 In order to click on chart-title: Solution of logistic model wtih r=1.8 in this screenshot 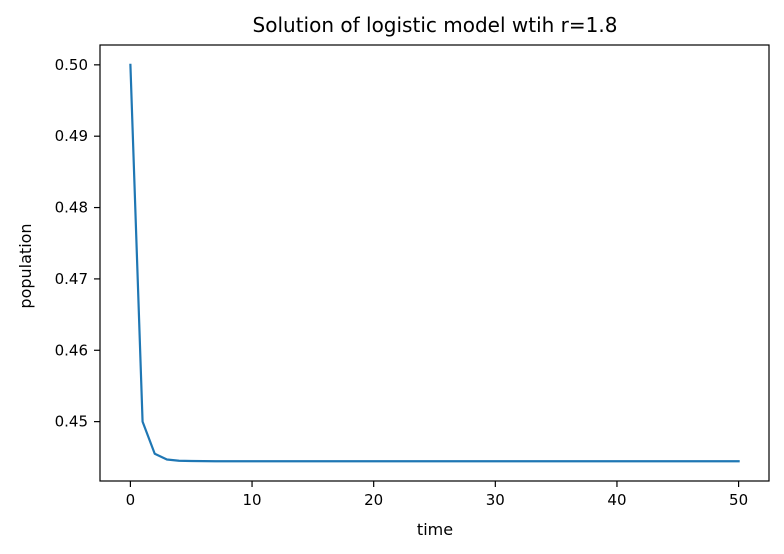, I will do `click(435, 25)`.